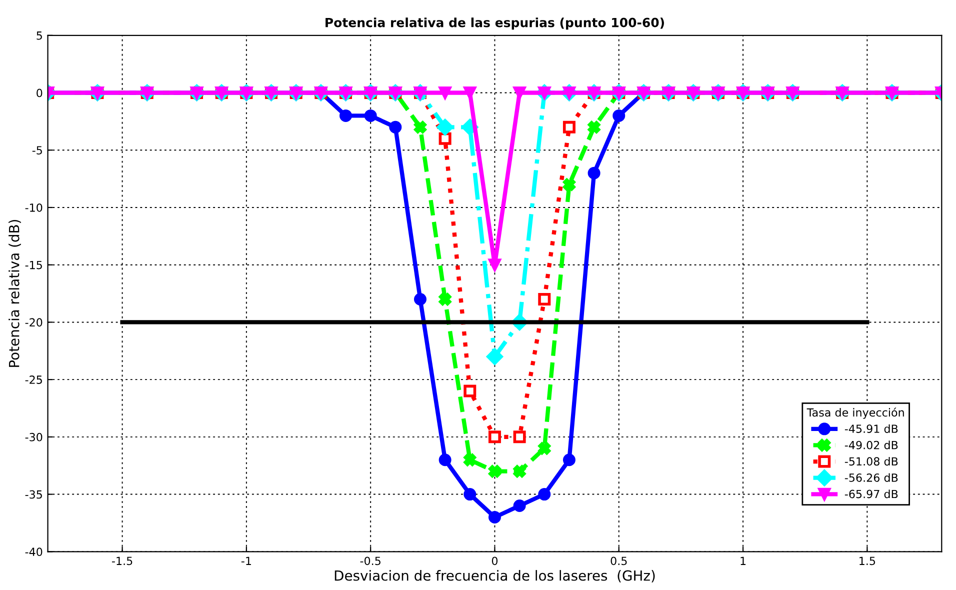  What do you see at coordinates (494, 576) in the screenshot?
I see `x-axis-title: Desviacion de frecuencia de los laseres (GHz)` at bounding box center [494, 576].